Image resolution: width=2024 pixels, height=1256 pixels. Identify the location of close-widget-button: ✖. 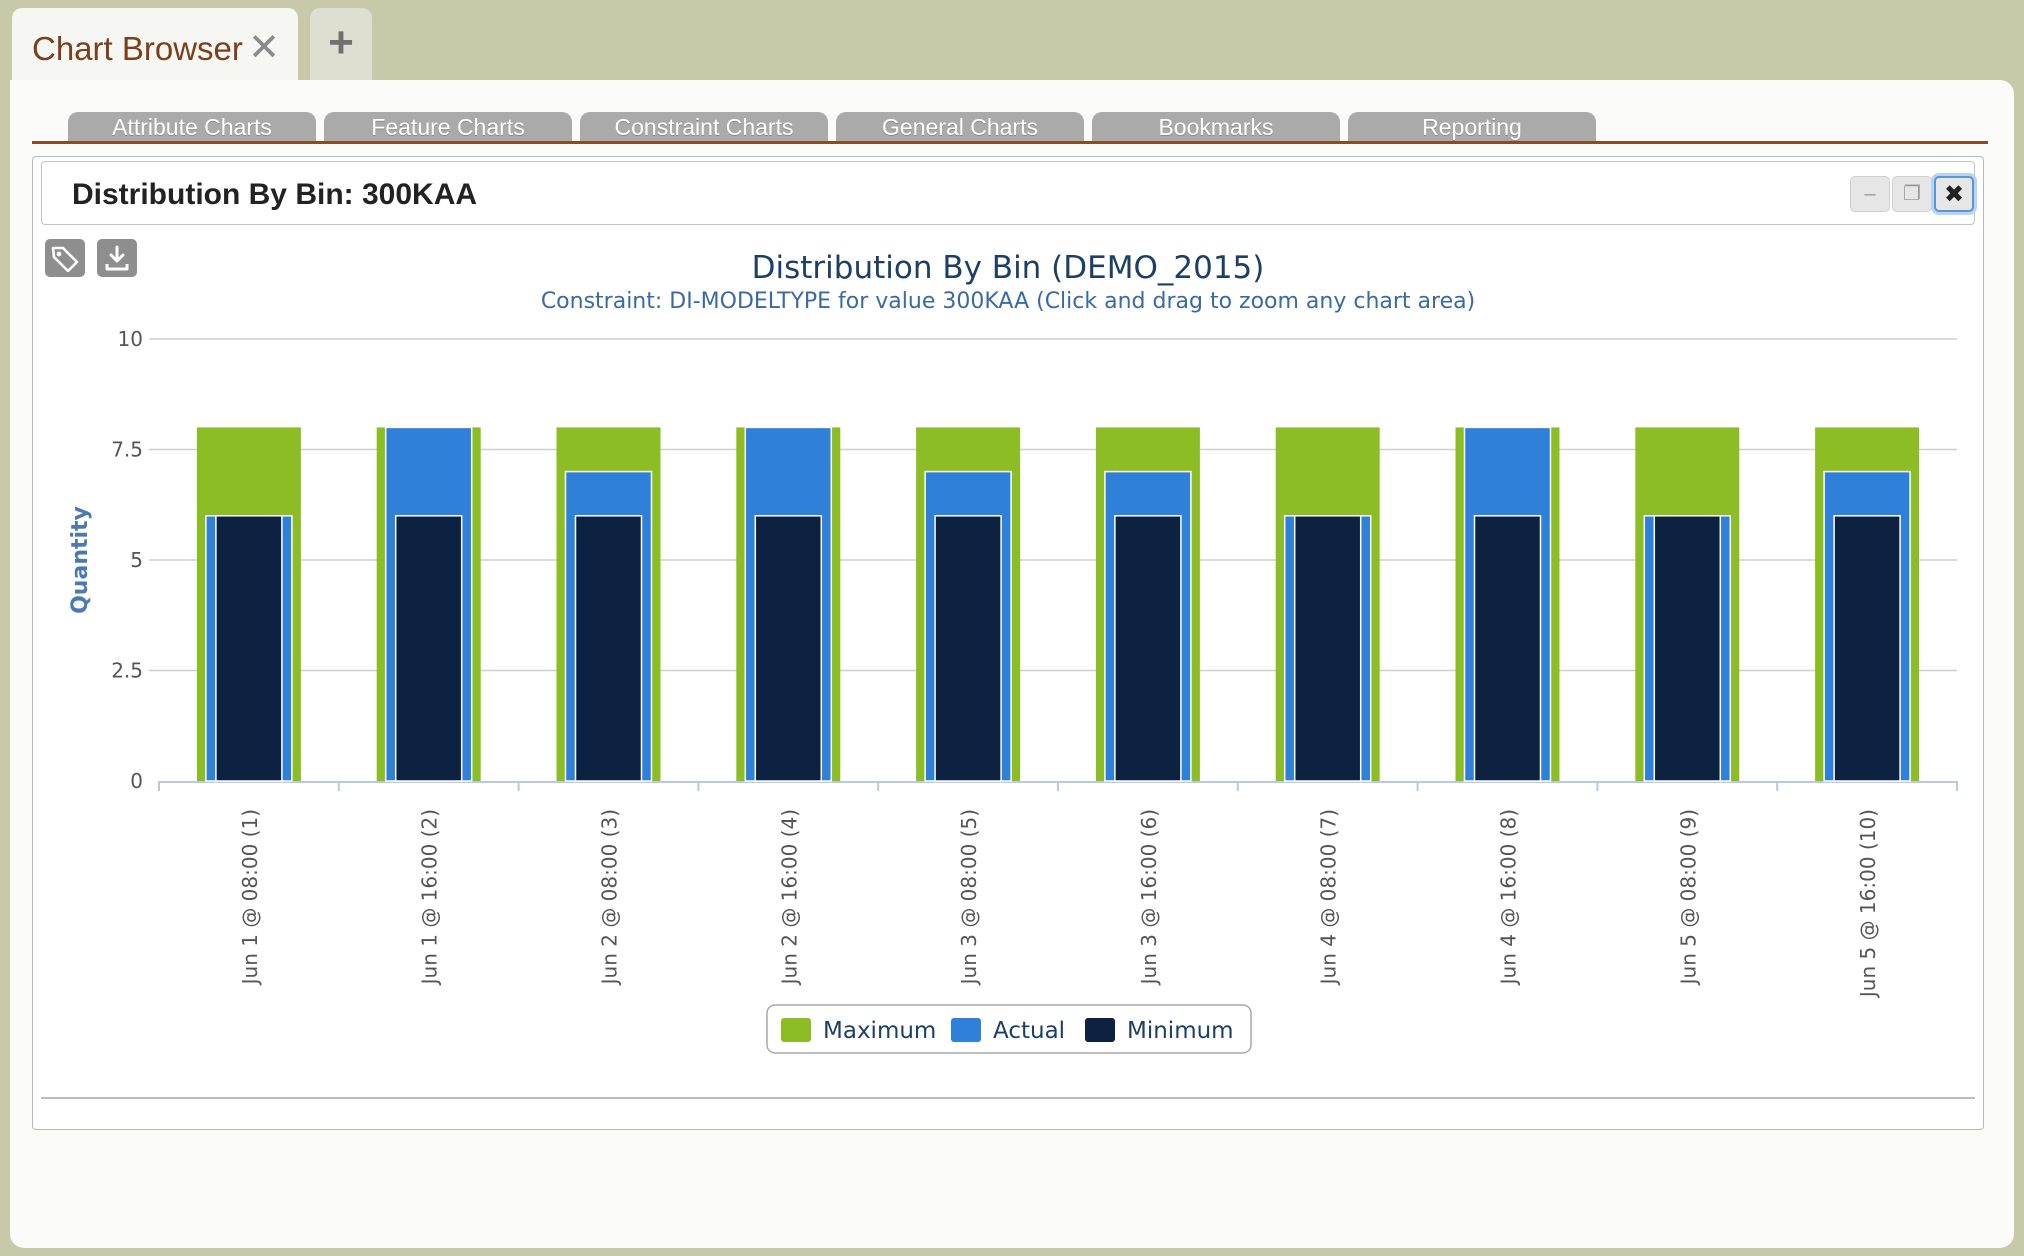
(1954, 194).